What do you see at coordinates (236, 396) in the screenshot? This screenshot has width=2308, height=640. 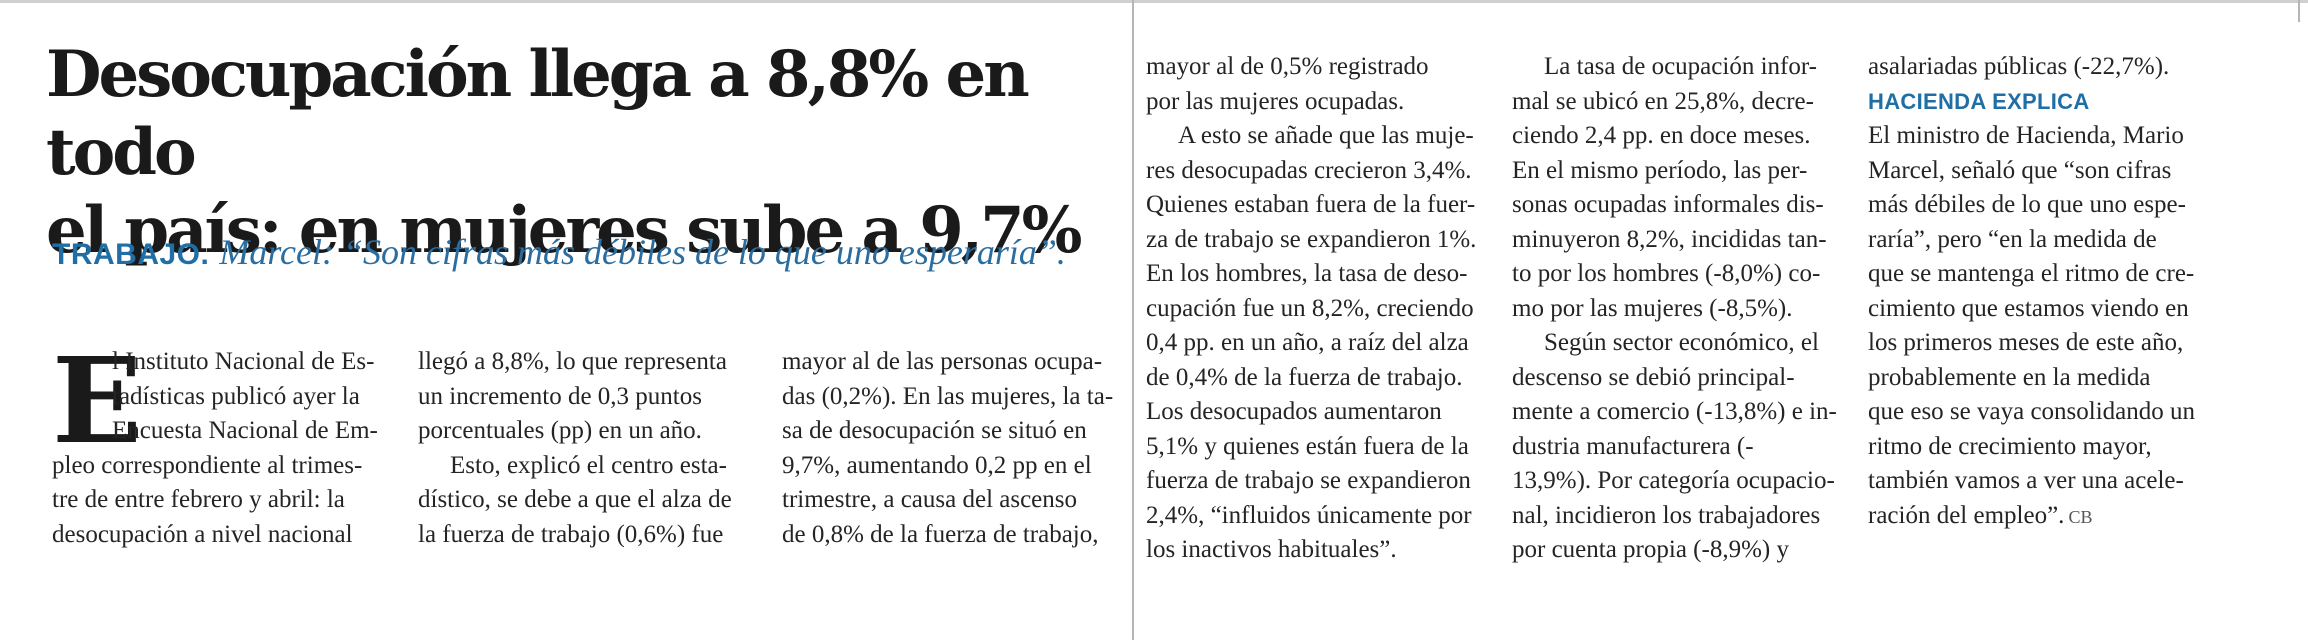 I see `column-1-line: tadísticas publicó ayer la` at bounding box center [236, 396].